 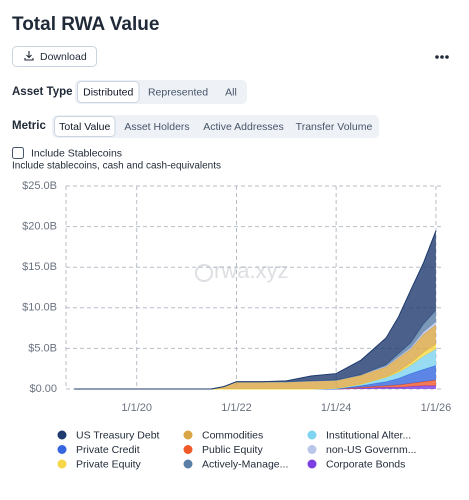 I want to click on y-tick-label: $15.0B, so click(x=39, y=267).